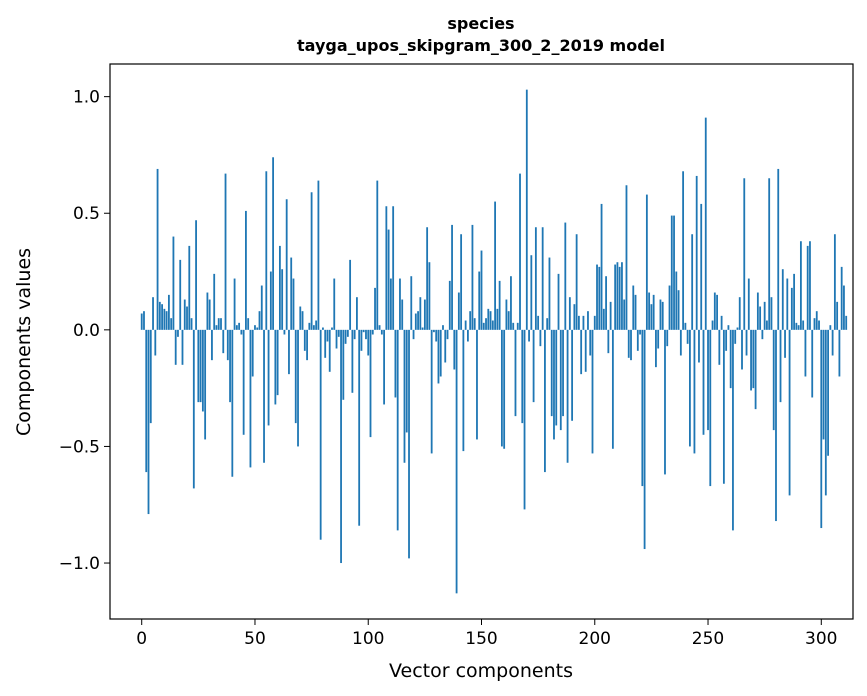 The height and width of the screenshot is (696, 867). I want to click on x-tick-label: 100, so click(368, 639).